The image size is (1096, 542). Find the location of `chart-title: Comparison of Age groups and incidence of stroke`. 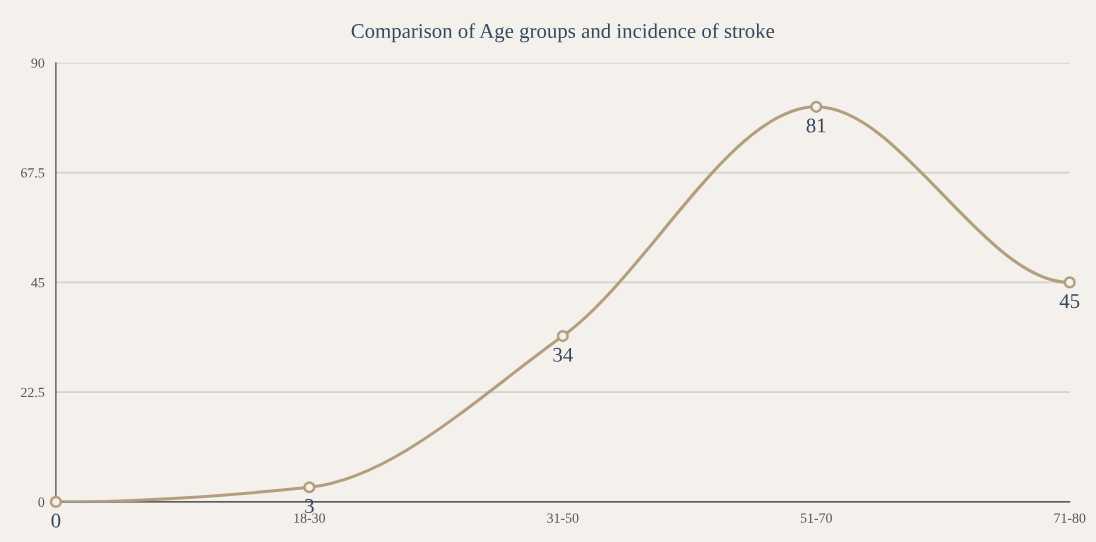

chart-title: Comparison of Age groups and incidence of stroke is located at coordinates (563, 33).